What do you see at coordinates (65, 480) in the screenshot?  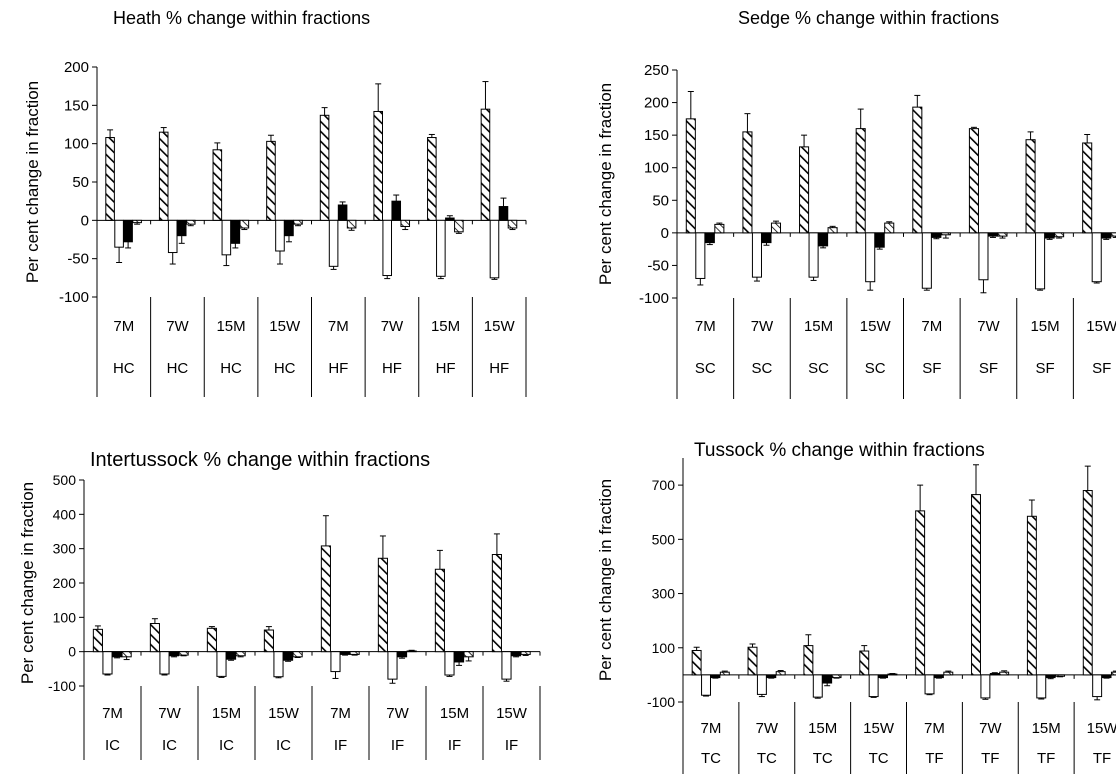 I see `y-tick-label: 500` at bounding box center [65, 480].